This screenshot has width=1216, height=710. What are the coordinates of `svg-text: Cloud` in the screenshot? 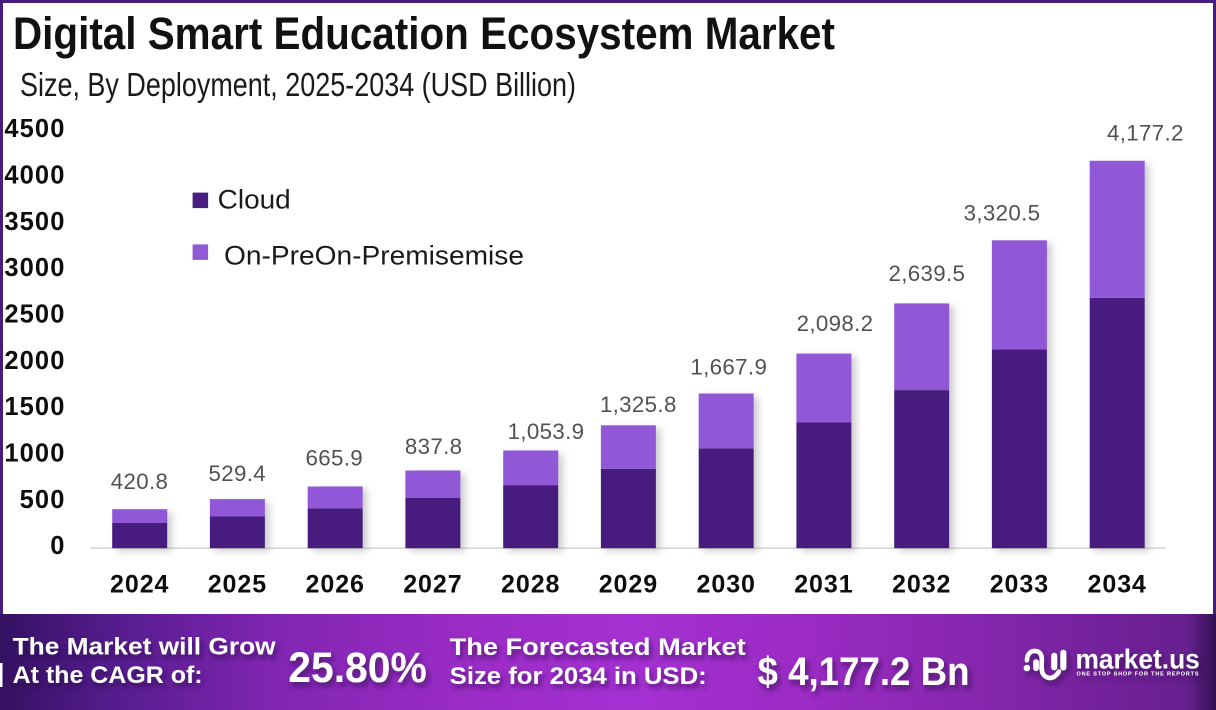 It's located at (254, 199).